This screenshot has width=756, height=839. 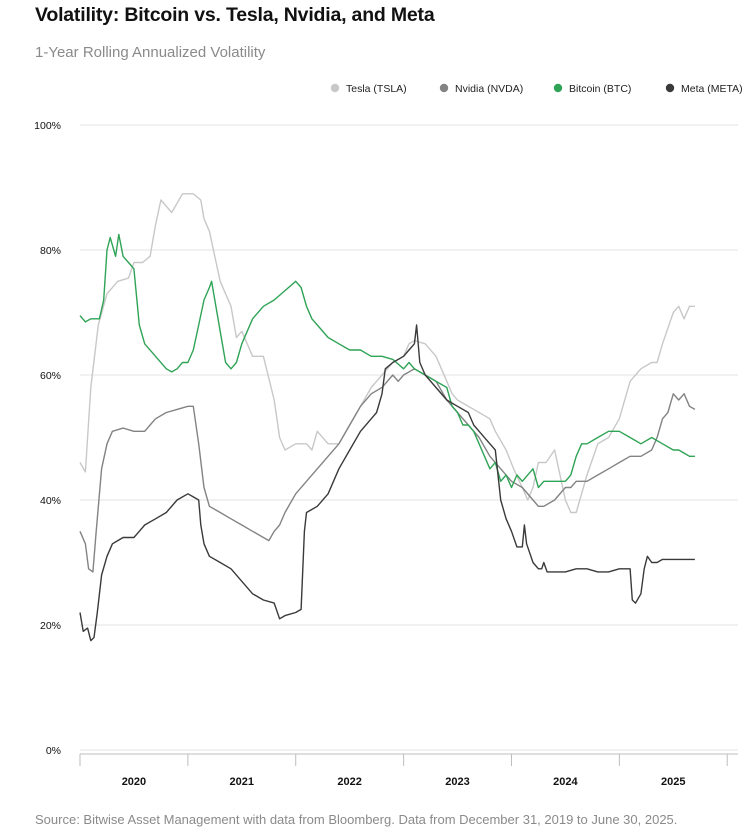 I want to click on y-tick-label: 0%, so click(x=53, y=751).